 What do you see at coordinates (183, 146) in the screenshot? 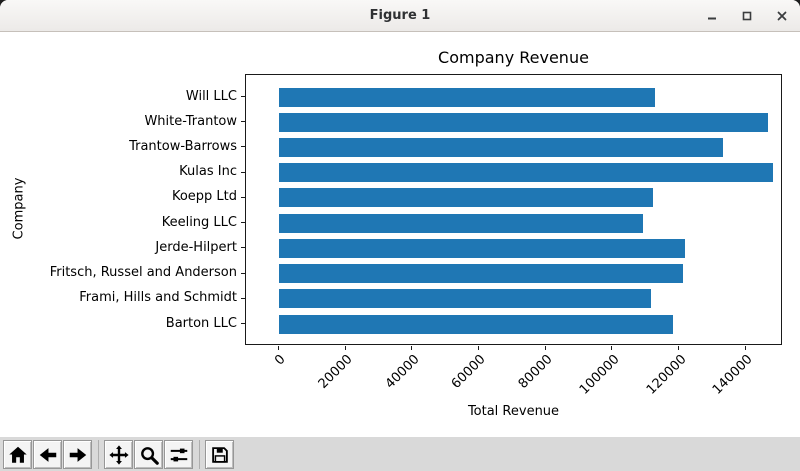
I see `y-tick-label: Trantow-Barrows` at bounding box center [183, 146].